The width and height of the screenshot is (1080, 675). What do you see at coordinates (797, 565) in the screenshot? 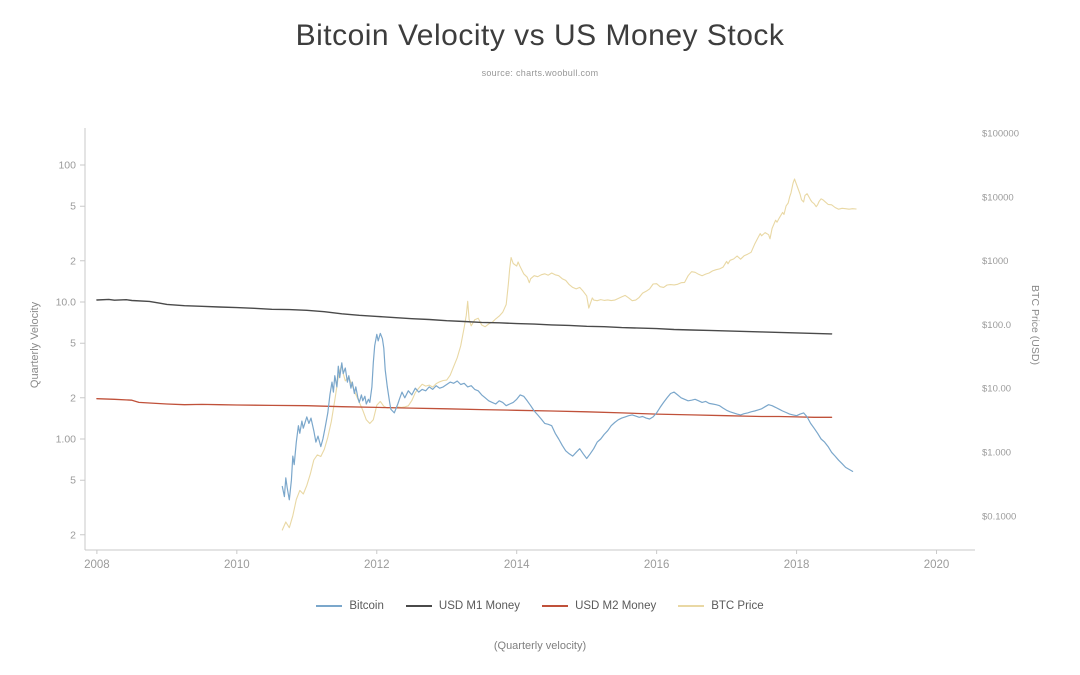
I see `x-tick-label: 2018` at bounding box center [797, 565].